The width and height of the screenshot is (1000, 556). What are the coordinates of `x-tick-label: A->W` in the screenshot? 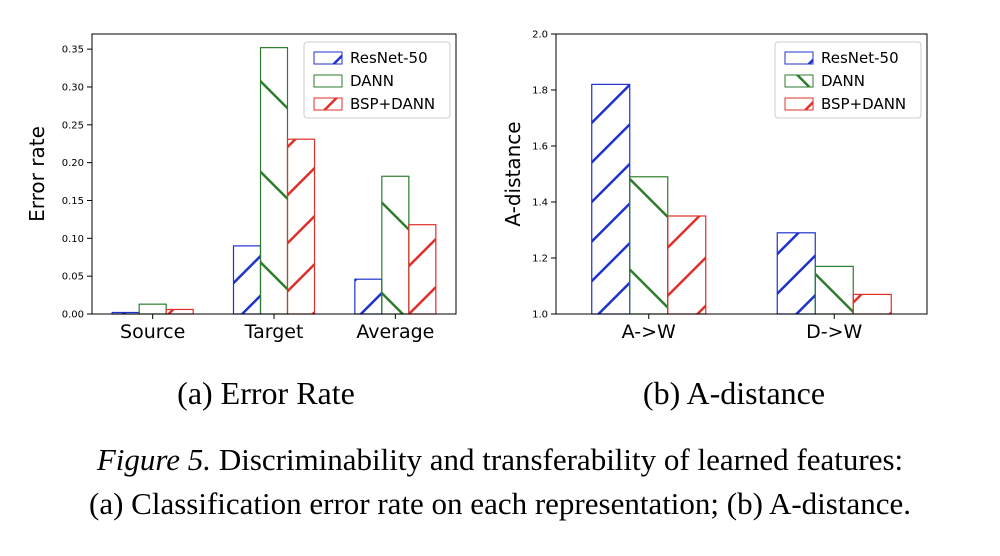 It's located at (649, 332).